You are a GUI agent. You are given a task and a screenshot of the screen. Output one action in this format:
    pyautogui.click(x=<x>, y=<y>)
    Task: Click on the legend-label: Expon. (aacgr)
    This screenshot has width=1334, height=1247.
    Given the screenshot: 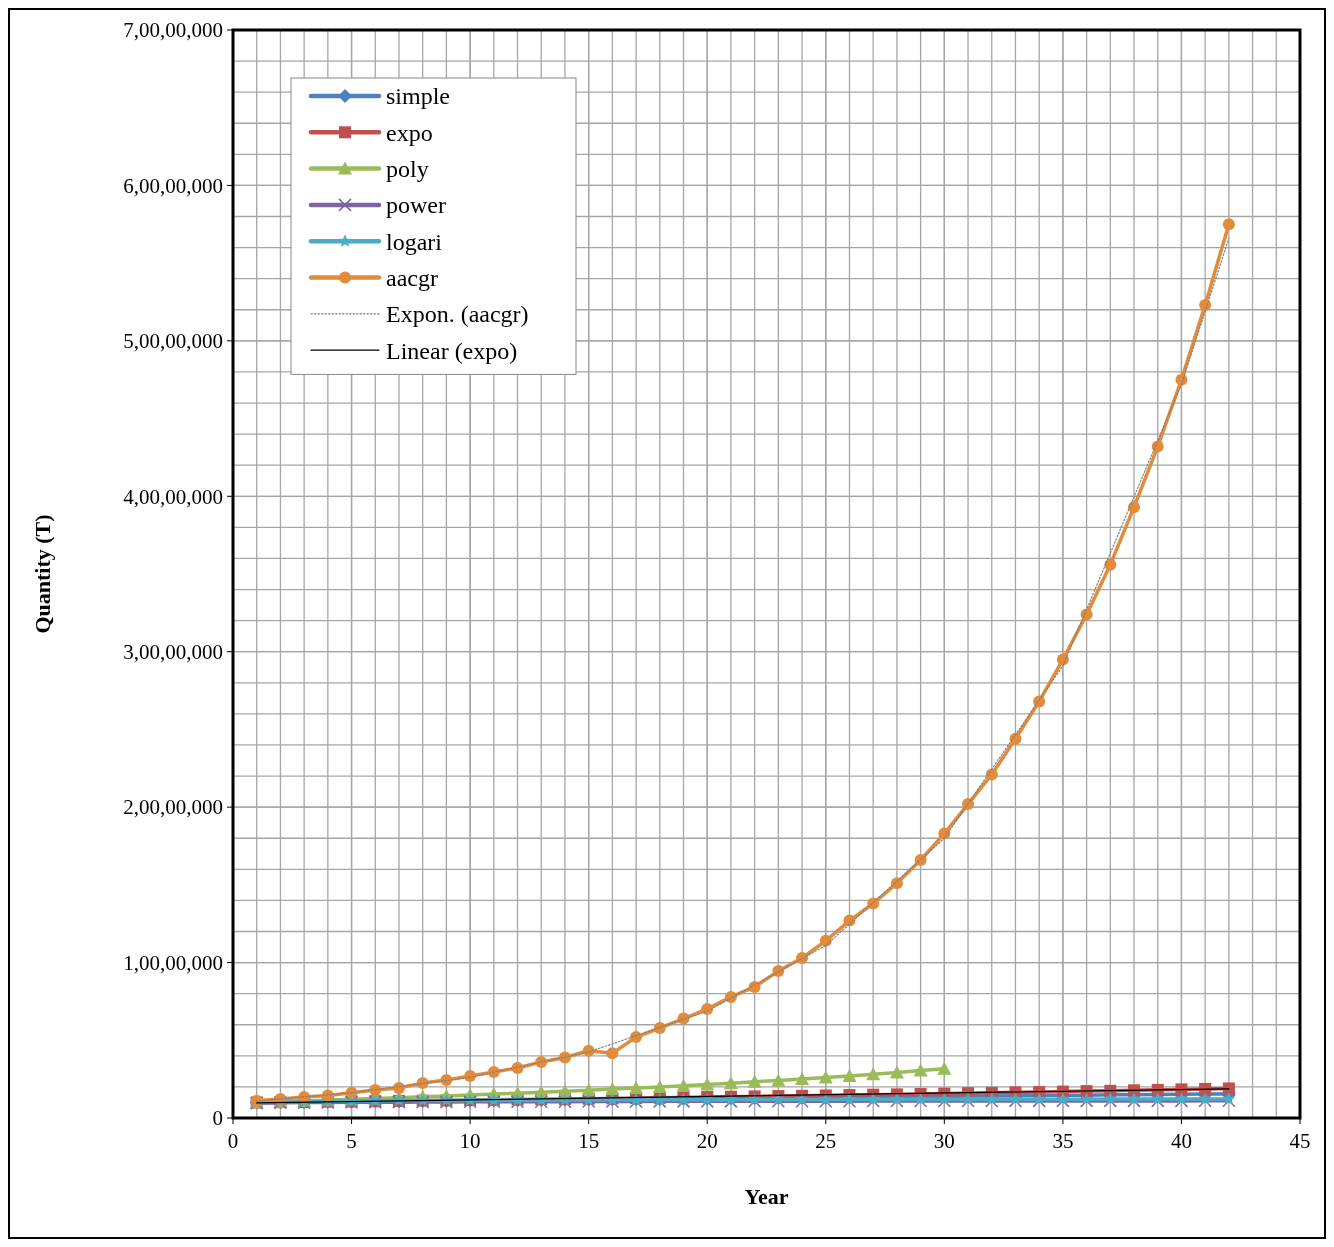 What is the action you would take?
    pyautogui.click(x=457, y=314)
    